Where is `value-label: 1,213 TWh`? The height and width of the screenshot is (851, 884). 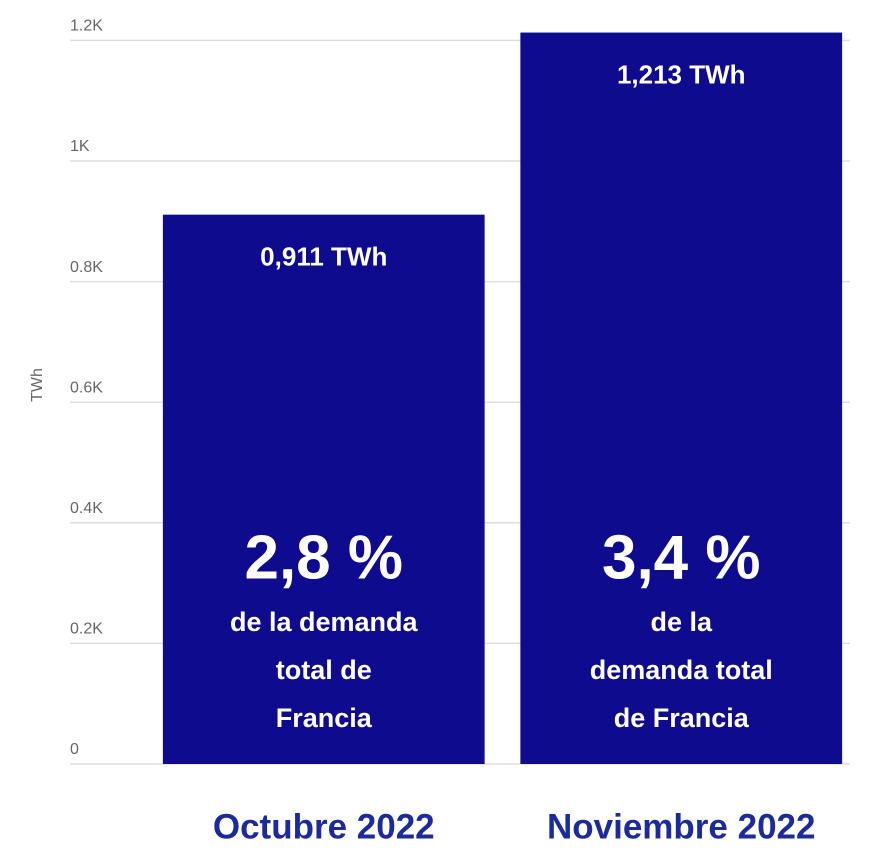
value-label: 1,213 TWh is located at coordinates (681, 74).